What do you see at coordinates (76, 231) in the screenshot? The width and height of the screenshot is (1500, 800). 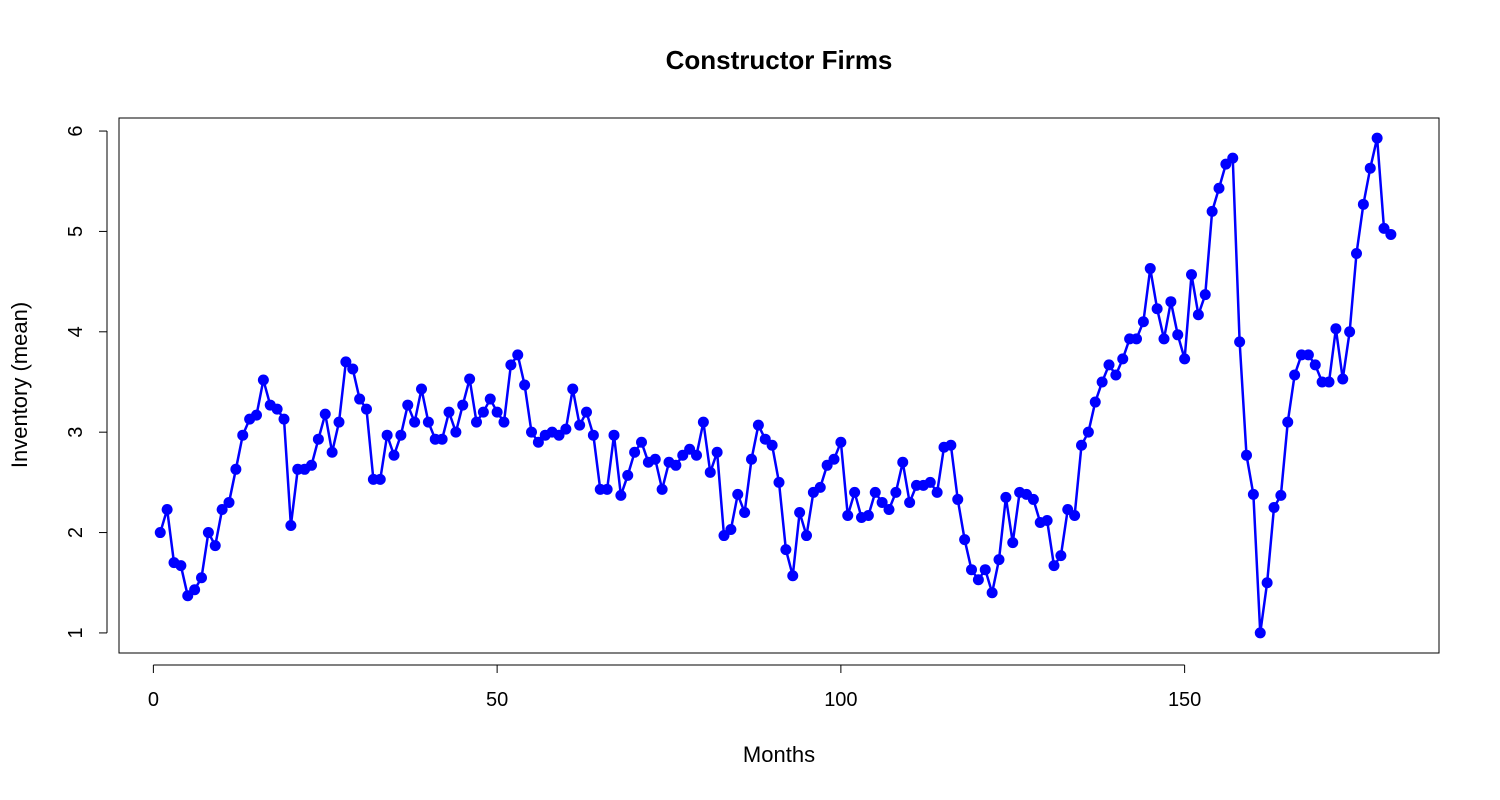 I see `y-tick-label: 5` at bounding box center [76, 231].